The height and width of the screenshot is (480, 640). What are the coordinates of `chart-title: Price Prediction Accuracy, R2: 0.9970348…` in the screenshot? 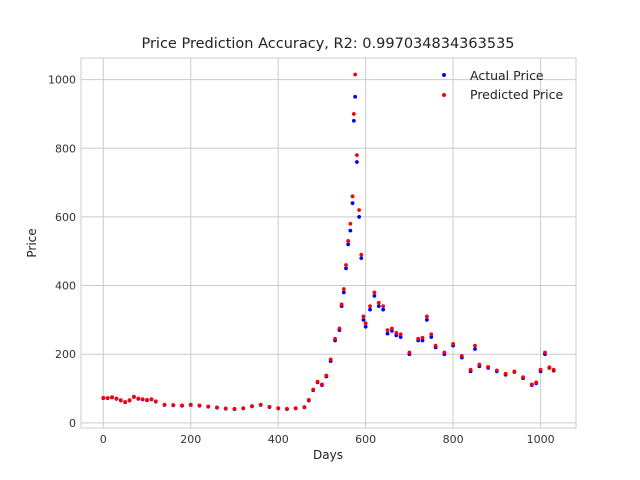 It's located at (327, 44).